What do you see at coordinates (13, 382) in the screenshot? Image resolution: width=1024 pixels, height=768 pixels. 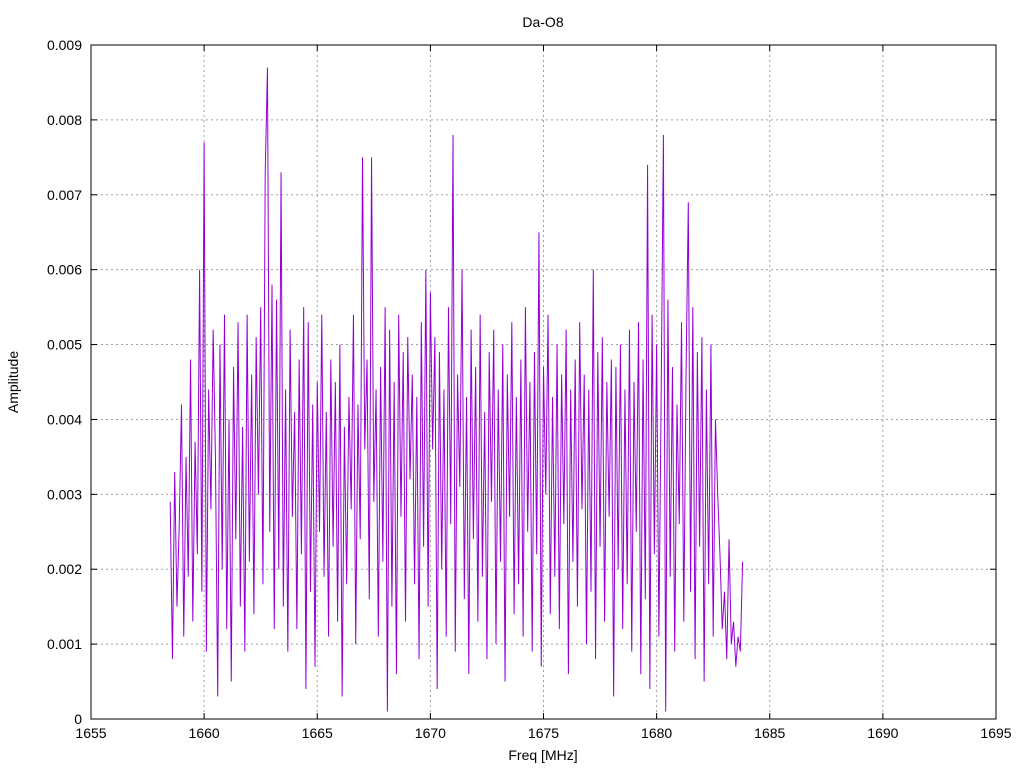 I see `y-axis-label: Amplitude` at bounding box center [13, 382].